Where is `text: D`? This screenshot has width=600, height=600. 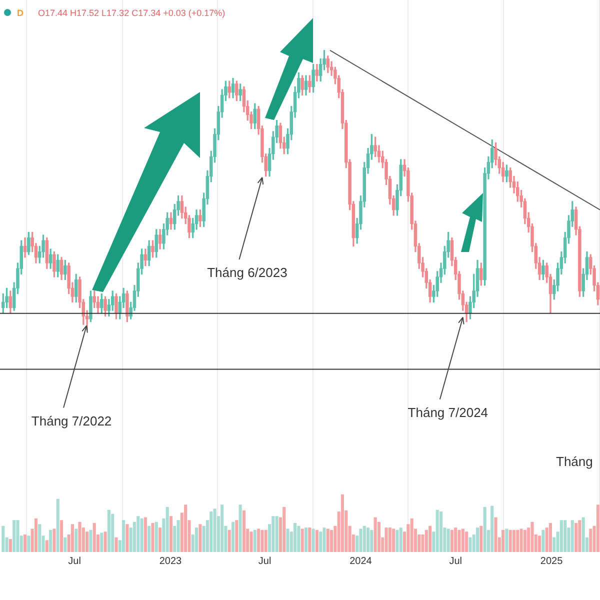
text: D is located at coordinates (20, 13).